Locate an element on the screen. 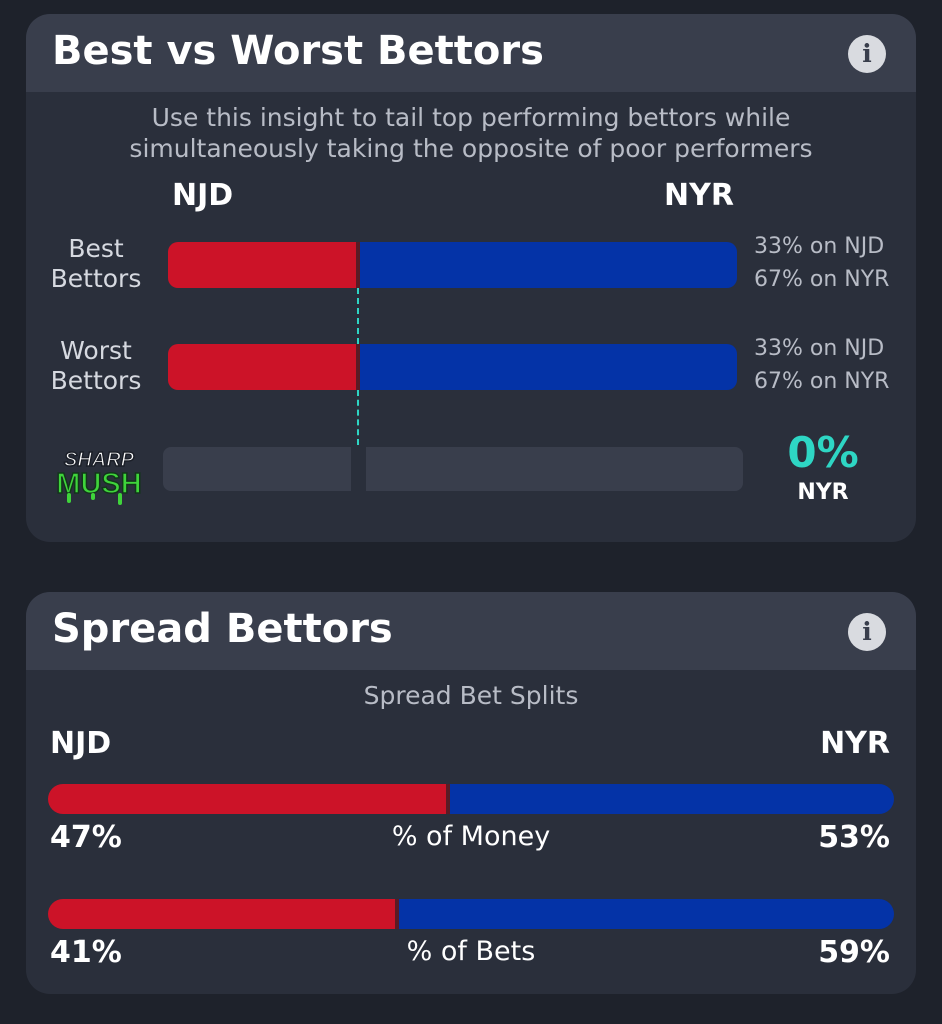 This screenshot has height=1024, width=942. card-header: Spread Bettors i is located at coordinates (471, 631).